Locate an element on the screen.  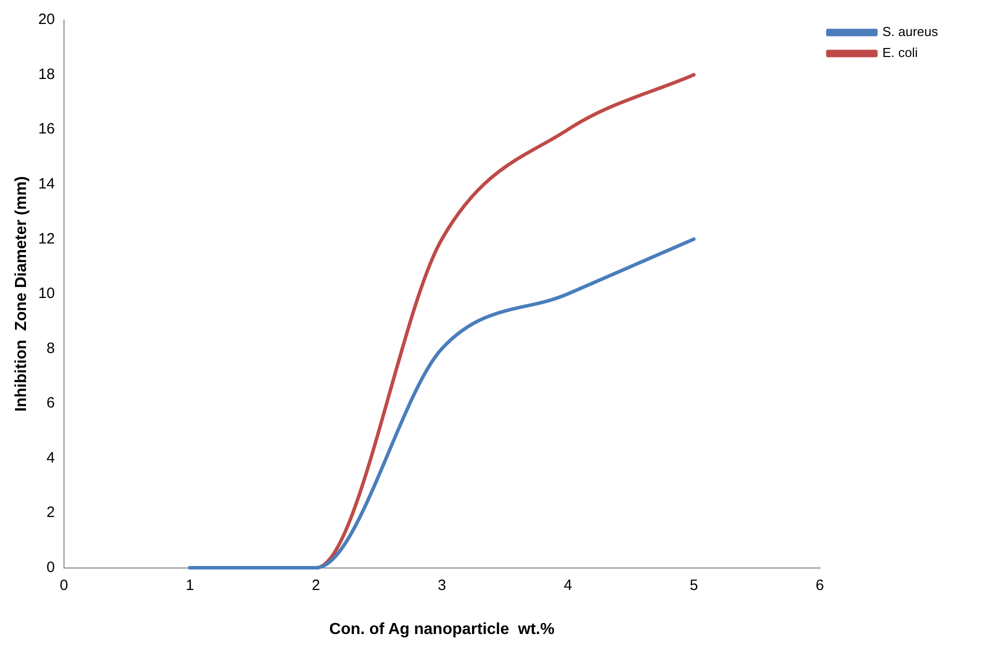
y-tick-label: 4 is located at coordinates (50, 457).